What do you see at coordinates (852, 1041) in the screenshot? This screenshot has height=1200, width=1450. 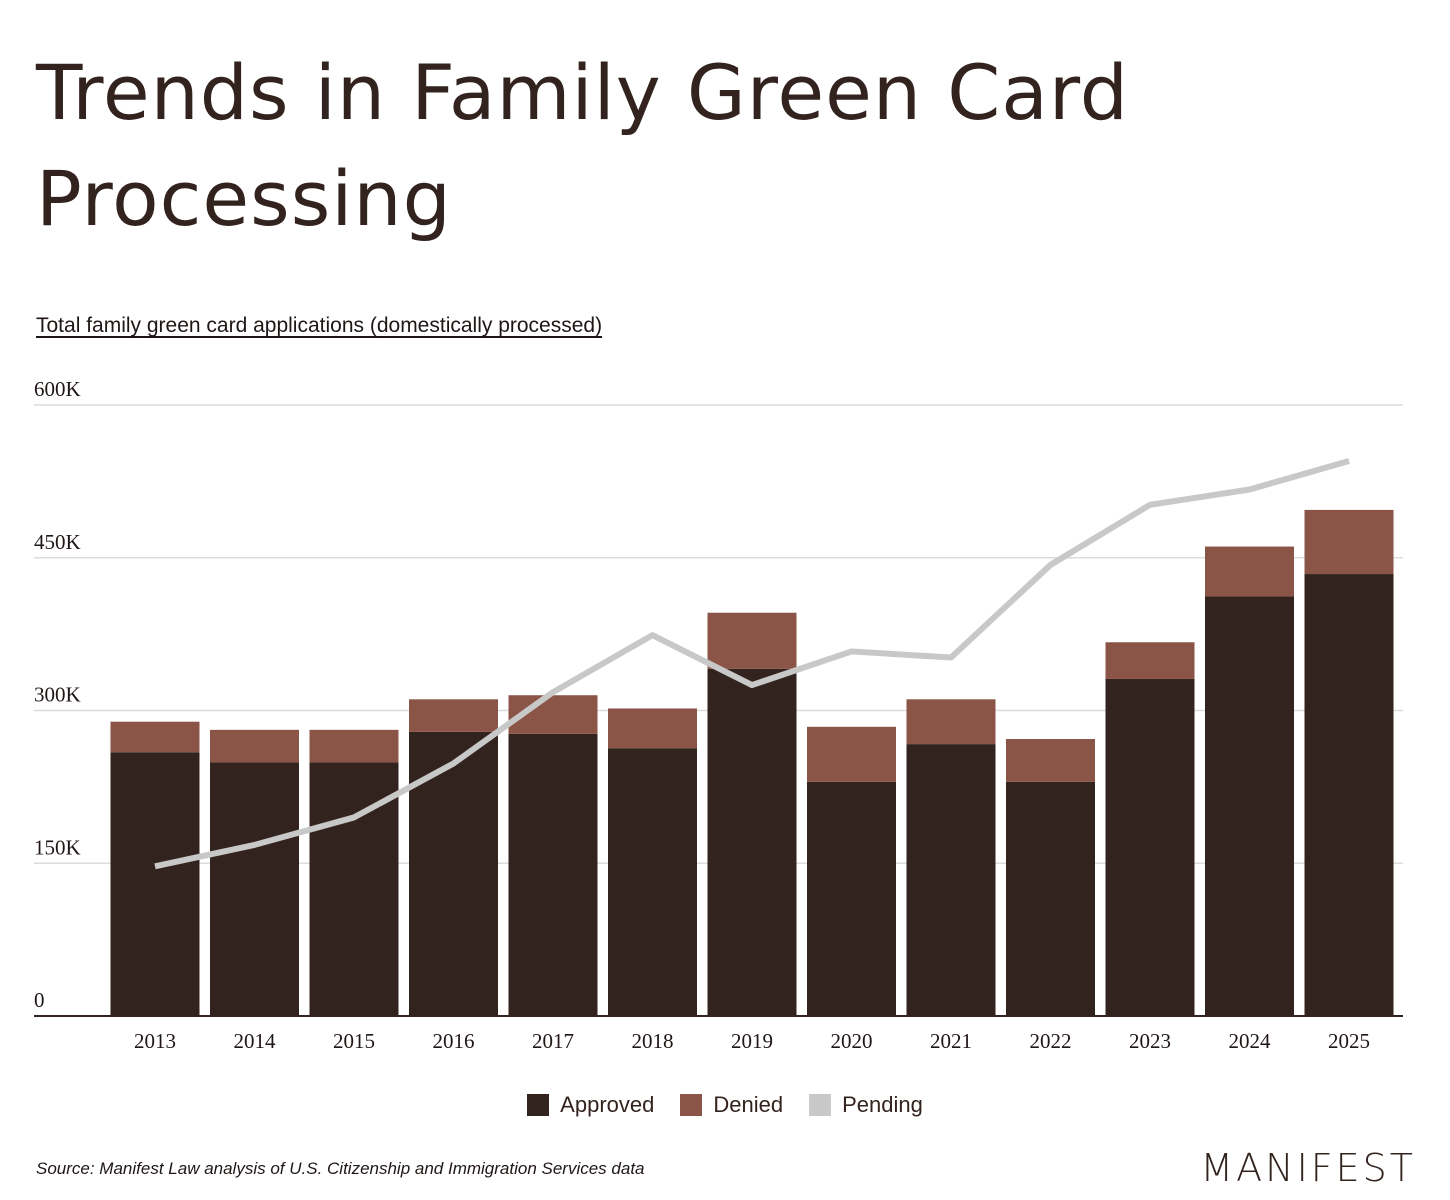 I see `x-tick-label: 2020` at bounding box center [852, 1041].